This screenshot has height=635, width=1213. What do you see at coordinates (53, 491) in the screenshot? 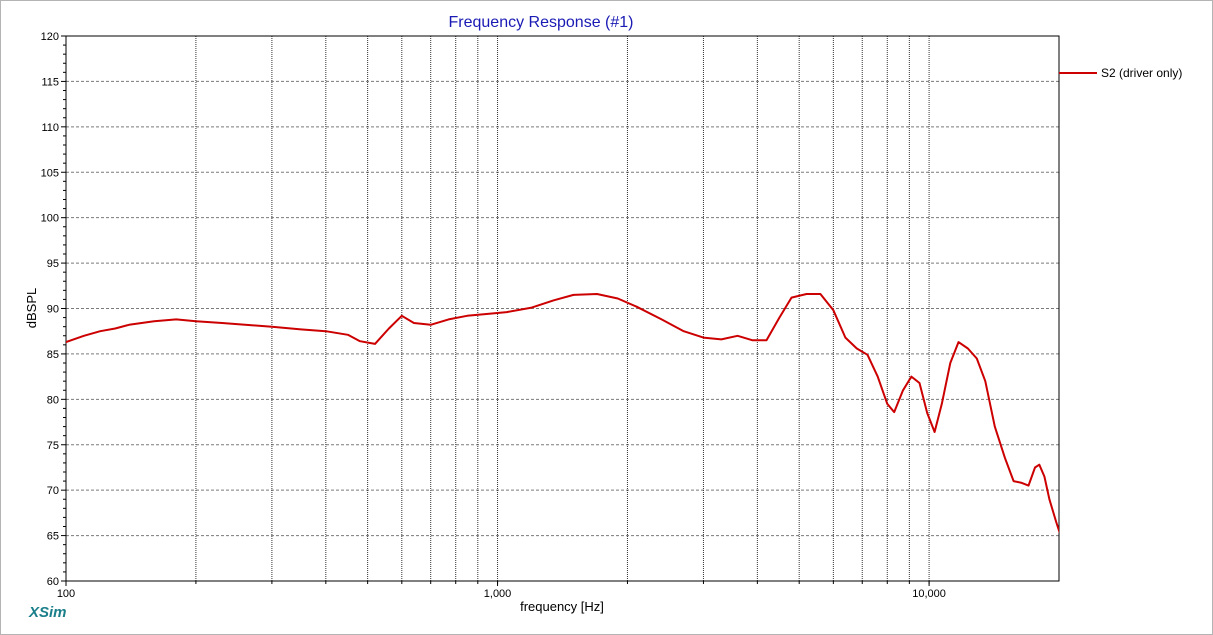
I see `y-tick-label: 70` at bounding box center [53, 491].